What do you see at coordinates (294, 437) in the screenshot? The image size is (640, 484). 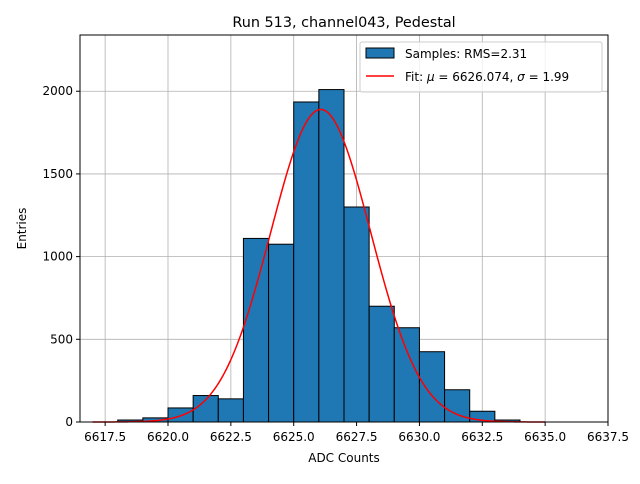 I see `x-tick-label-3: 6625.0` at bounding box center [294, 437].